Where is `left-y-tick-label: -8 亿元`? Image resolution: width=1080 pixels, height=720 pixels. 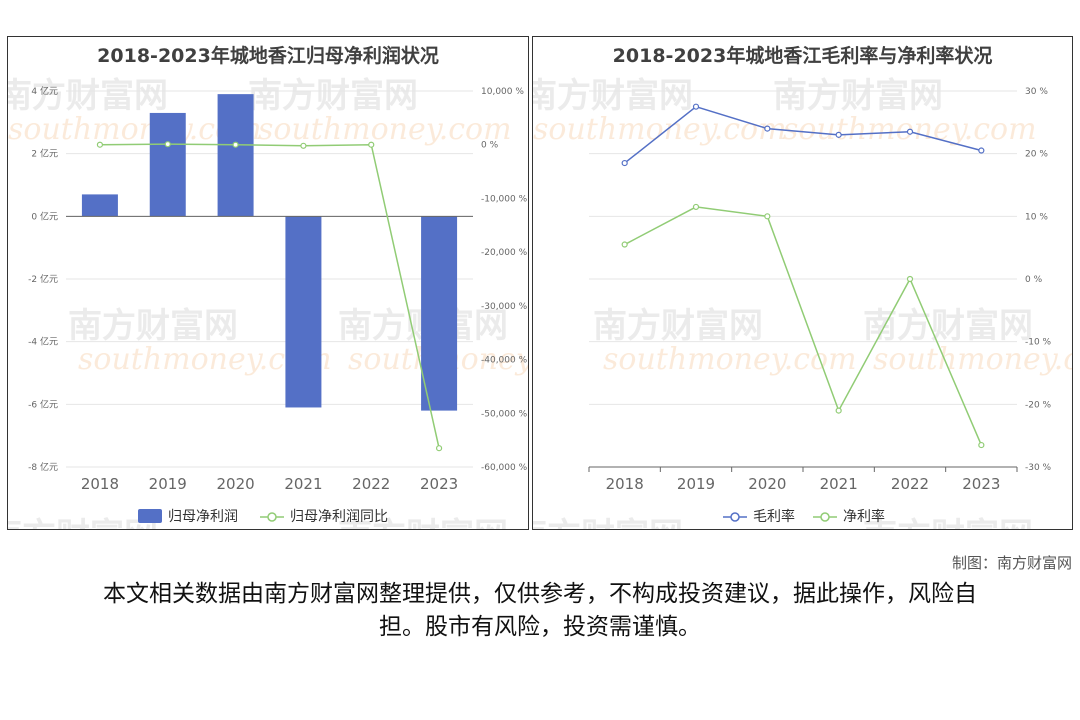 left-y-tick-label: -8 亿元 is located at coordinates (43, 467).